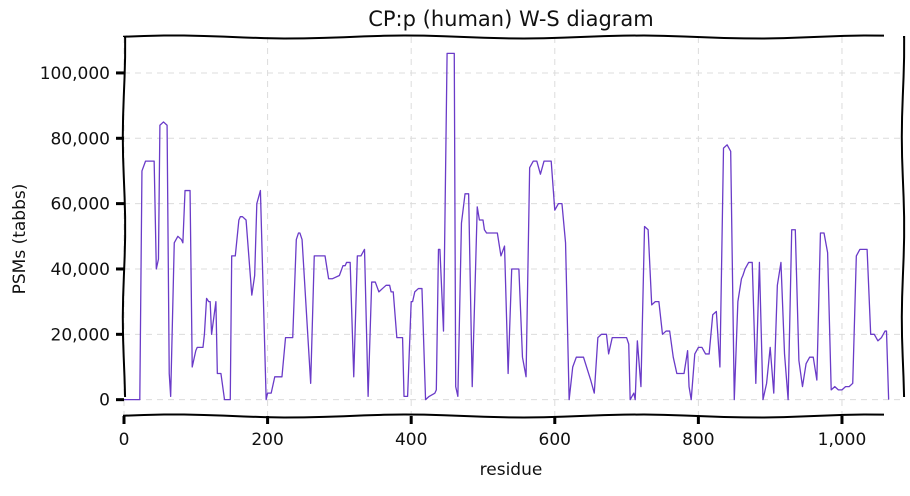 This screenshot has height=496, width=910. Describe the element at coordinates (80, 270) in the screenshot. I see `y-tick-label-2: 40,000` at that location.